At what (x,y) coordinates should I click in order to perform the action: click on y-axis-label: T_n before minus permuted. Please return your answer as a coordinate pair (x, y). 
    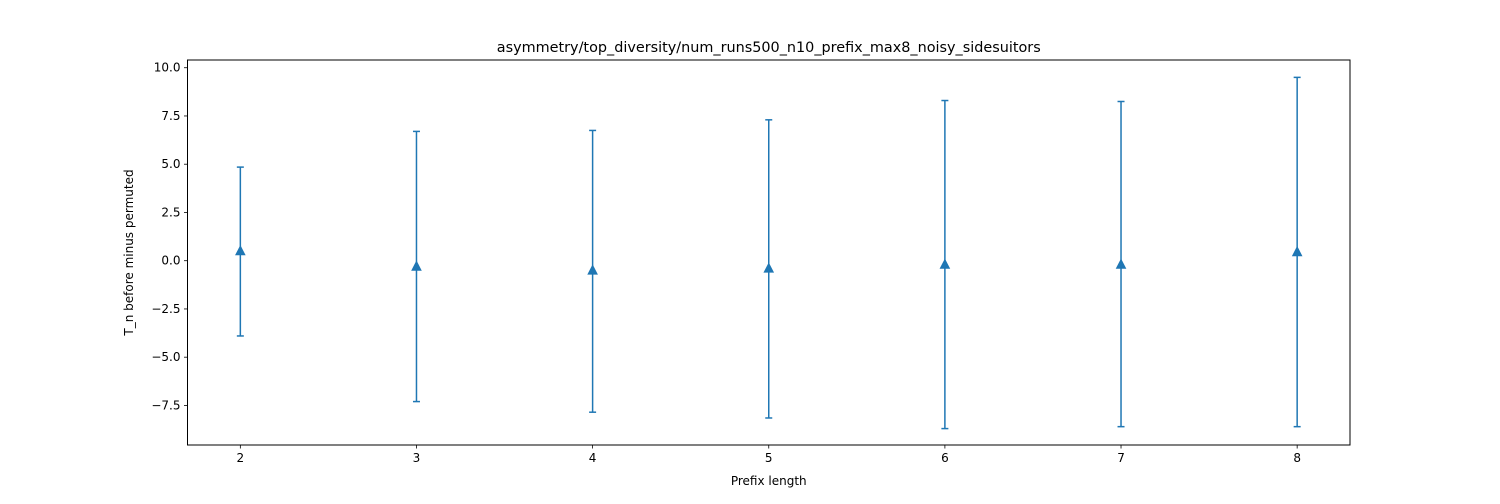
    Looking at the image, I should click on (129, 252).